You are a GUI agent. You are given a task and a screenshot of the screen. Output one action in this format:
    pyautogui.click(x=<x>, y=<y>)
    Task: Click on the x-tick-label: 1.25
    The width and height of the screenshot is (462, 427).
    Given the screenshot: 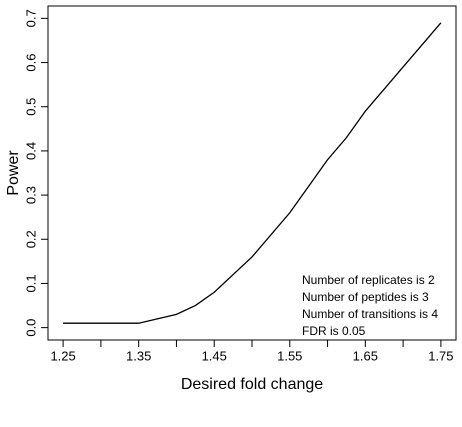 What is the action you would take?
    pyautogui.click(x=62, y=355)
    